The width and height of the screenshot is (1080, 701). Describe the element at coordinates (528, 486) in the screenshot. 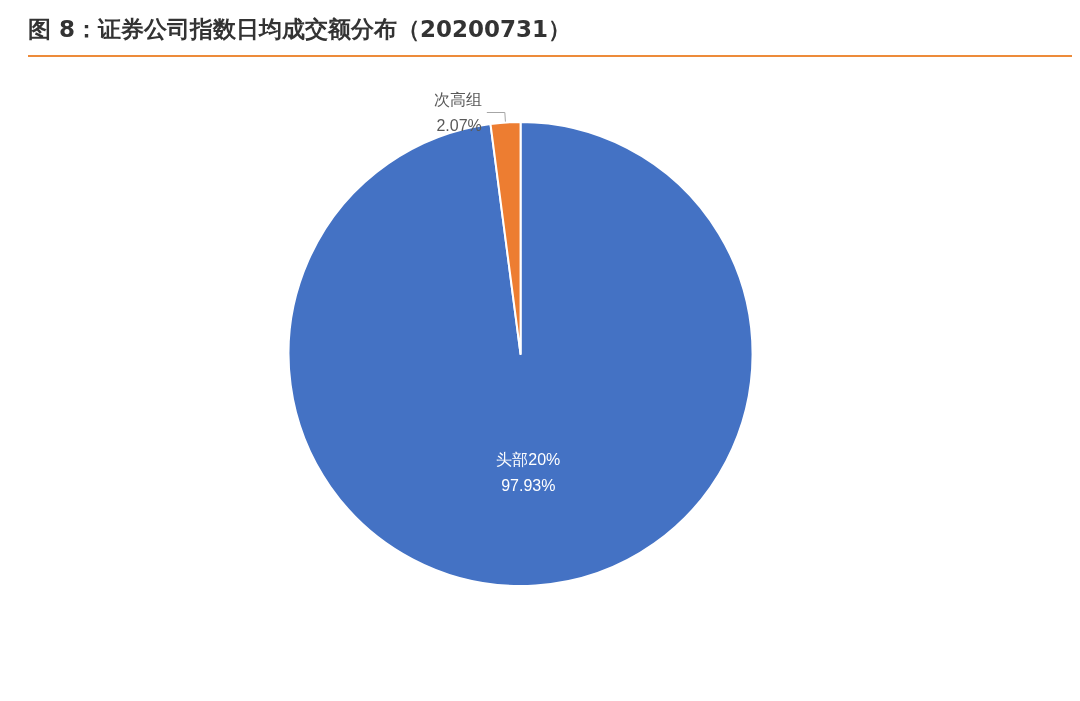

I see `data-label: 97.93%` at that location.